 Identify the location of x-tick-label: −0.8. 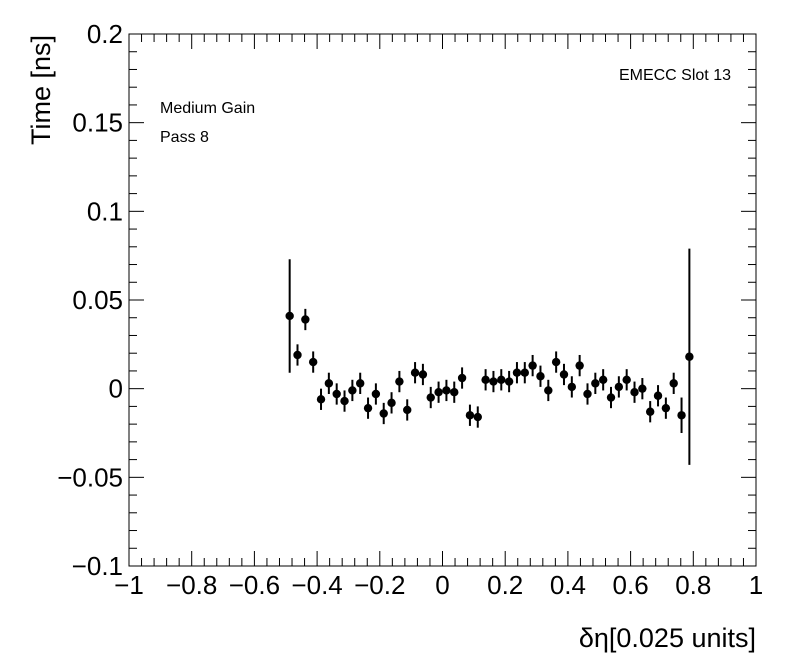
(191, 585).